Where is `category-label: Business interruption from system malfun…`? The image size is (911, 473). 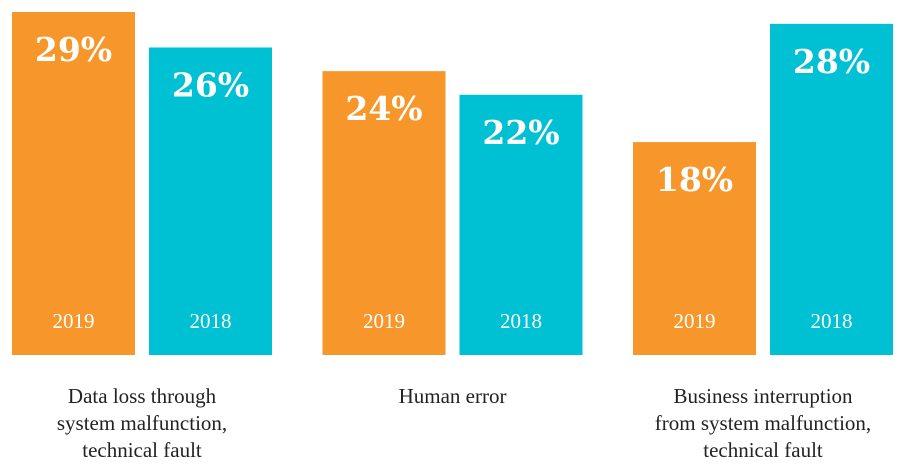
category-label: Business interruption from system malfun… is located at coordinates (763, 423).